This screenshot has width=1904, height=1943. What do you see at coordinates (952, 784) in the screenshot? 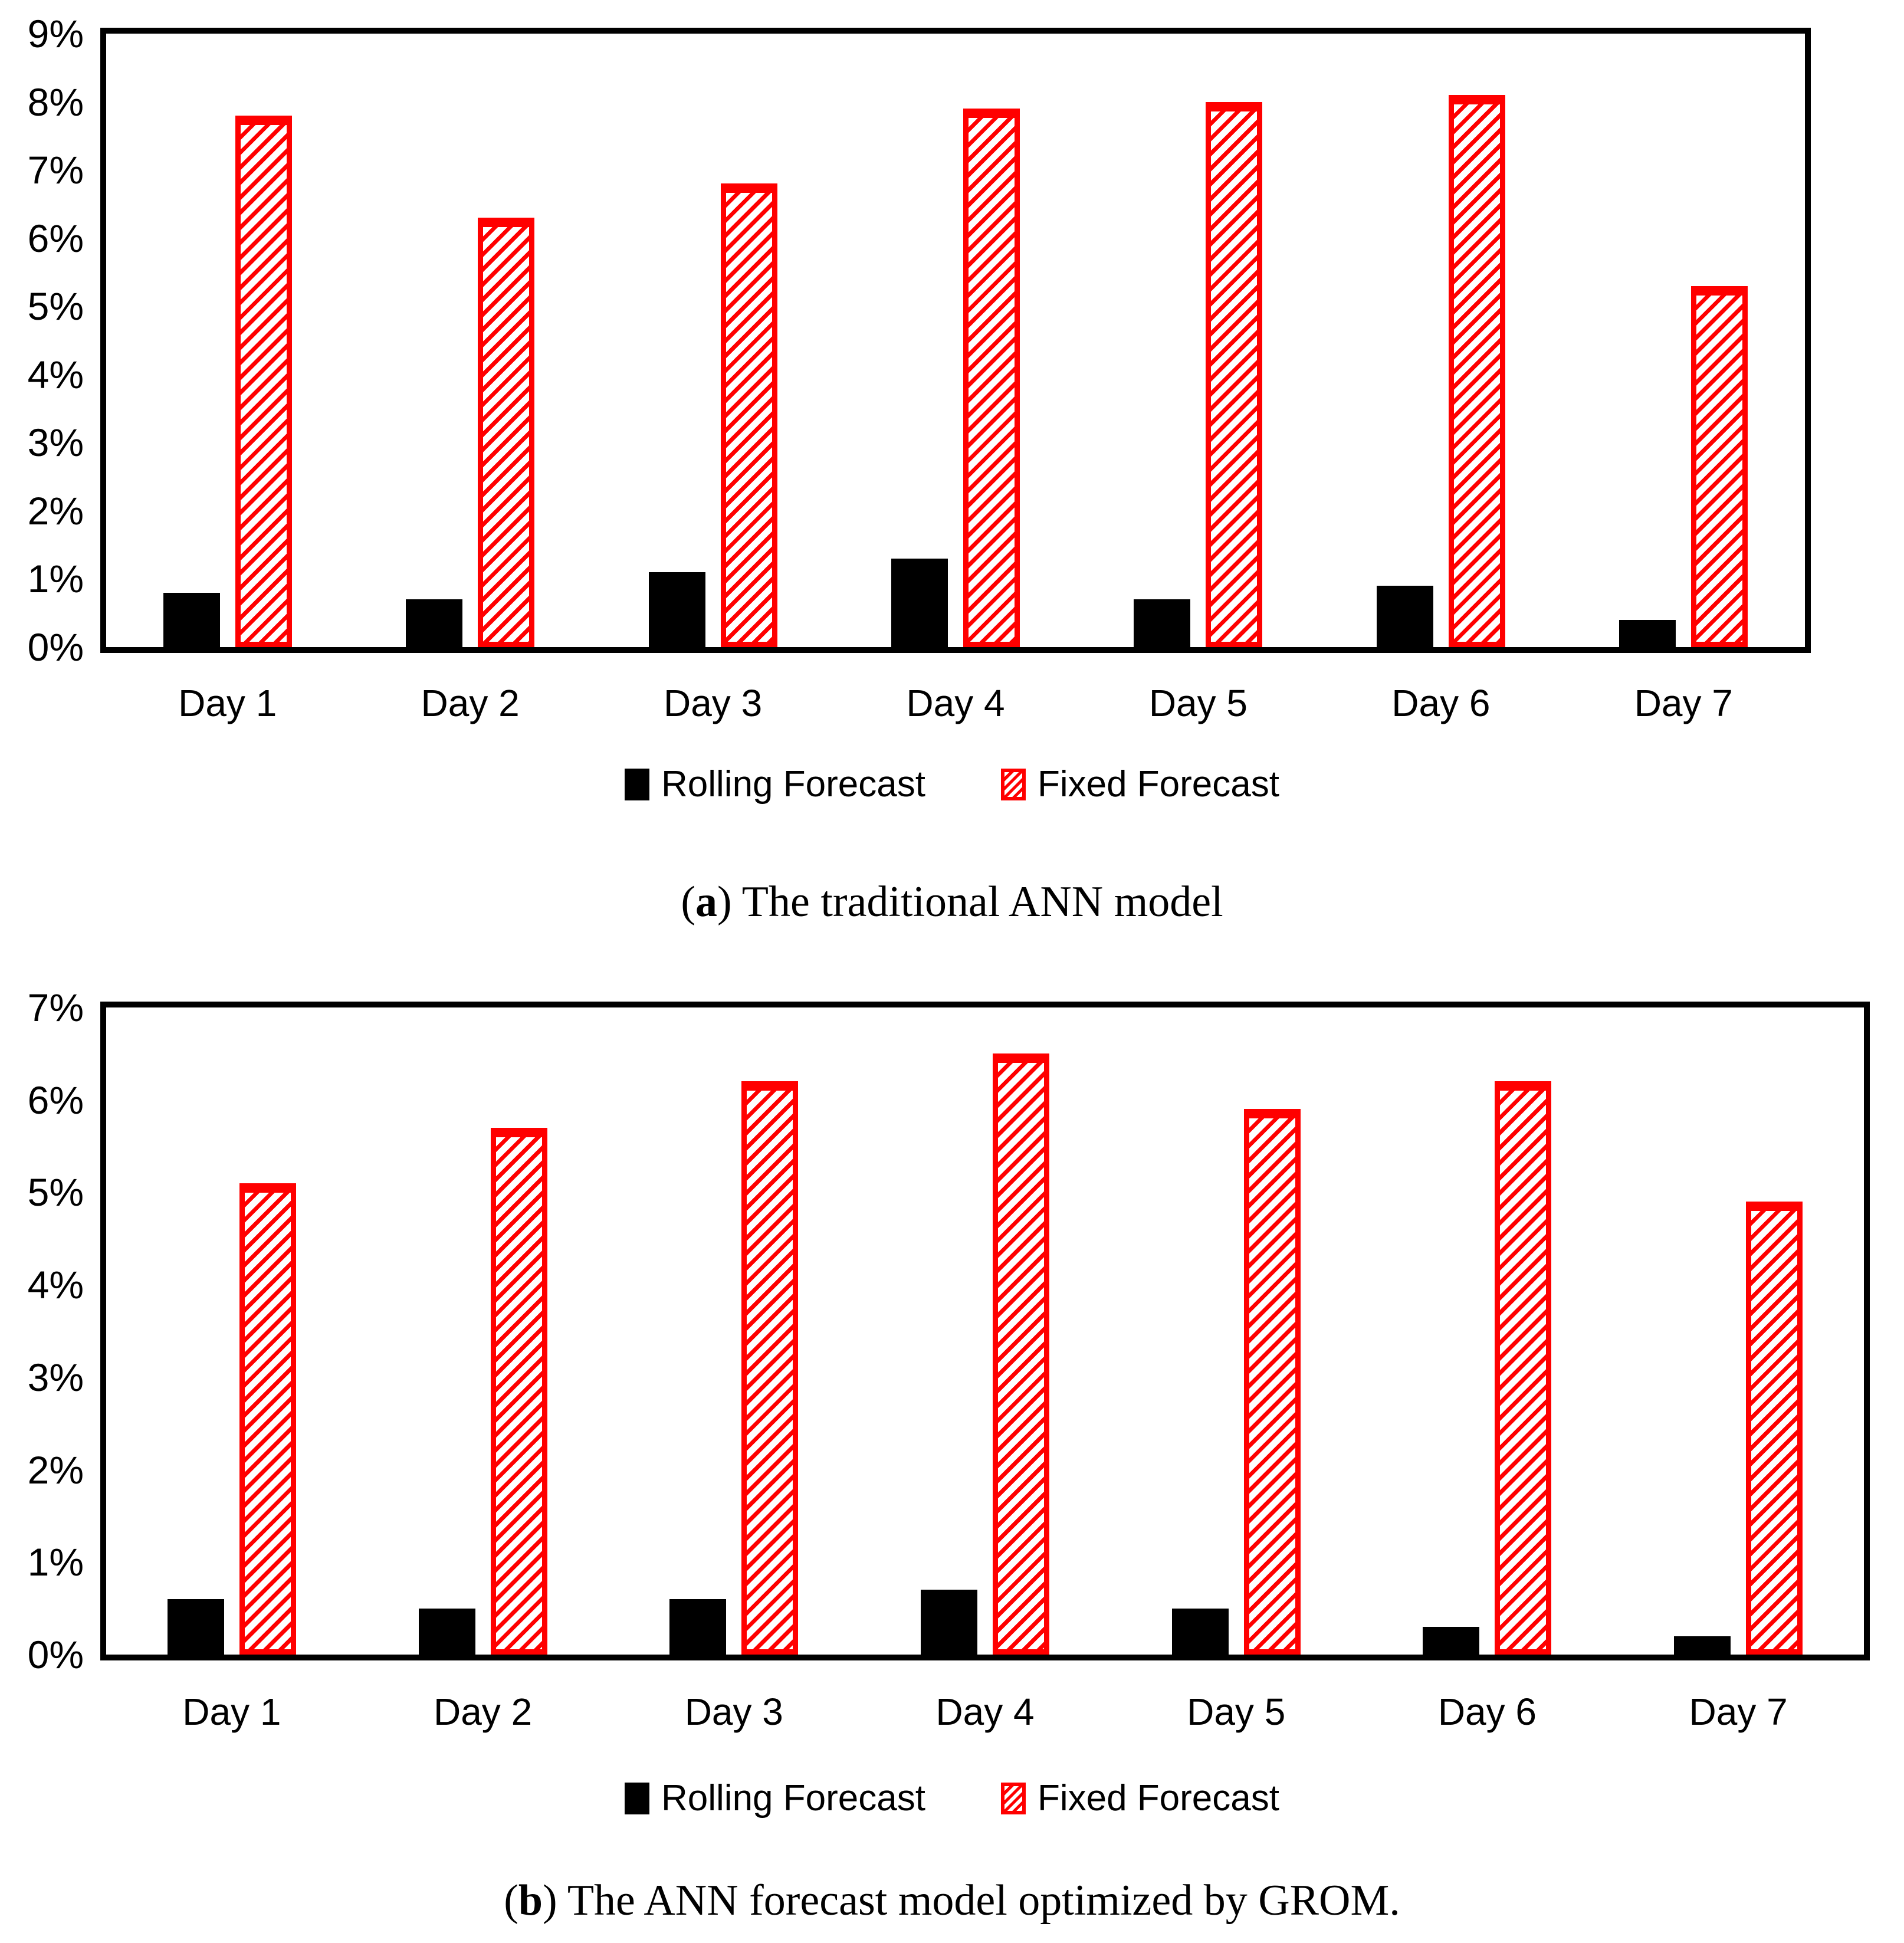
I see `legend-a: Rolling Forecast Fixed Forecast` at bounding box center [952, 784].